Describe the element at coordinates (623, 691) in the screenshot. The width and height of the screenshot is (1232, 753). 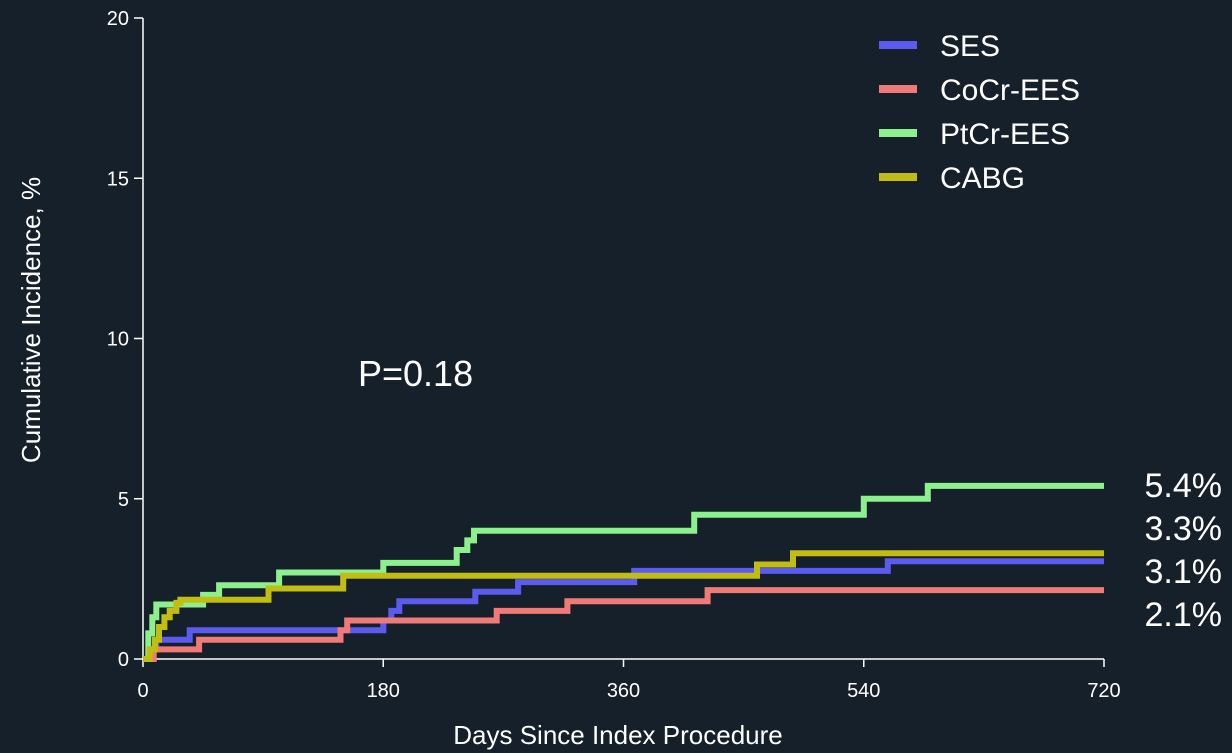
I see `x-tick-label: 360` at that location.